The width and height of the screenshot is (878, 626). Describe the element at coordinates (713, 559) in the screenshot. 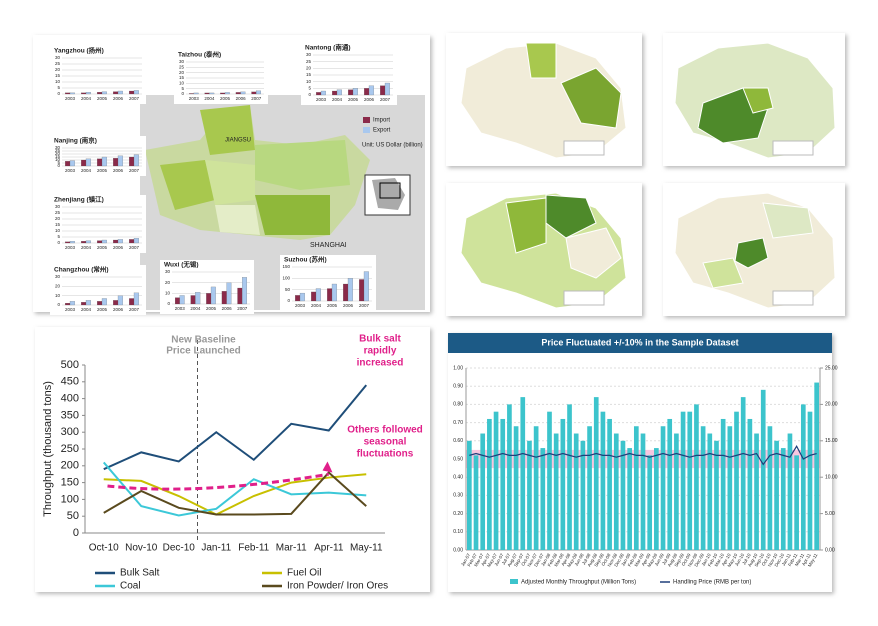

I see `x-tick-label: Feb-10` at that location.